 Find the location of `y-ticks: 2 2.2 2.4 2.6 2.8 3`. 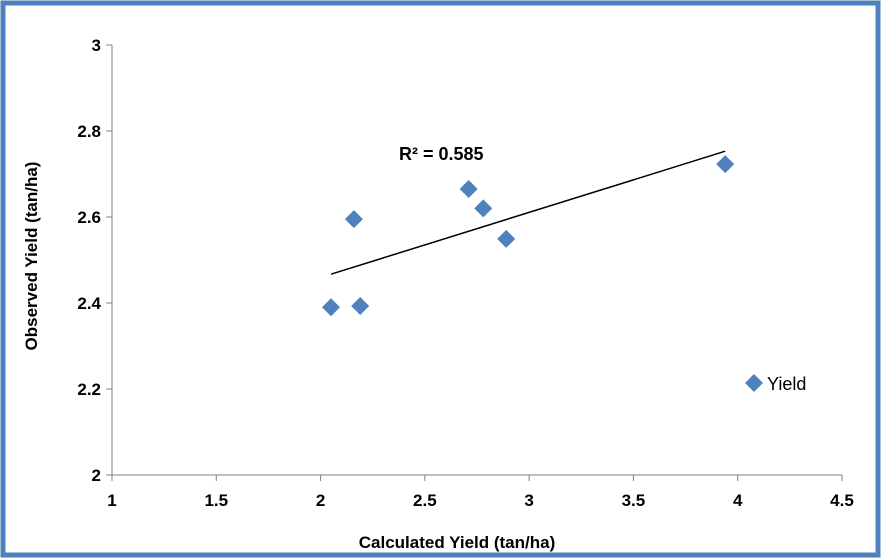

y-ticks: 2 2.2 2.4 2.6 2.8 3 is located at coordinates (94, 260).